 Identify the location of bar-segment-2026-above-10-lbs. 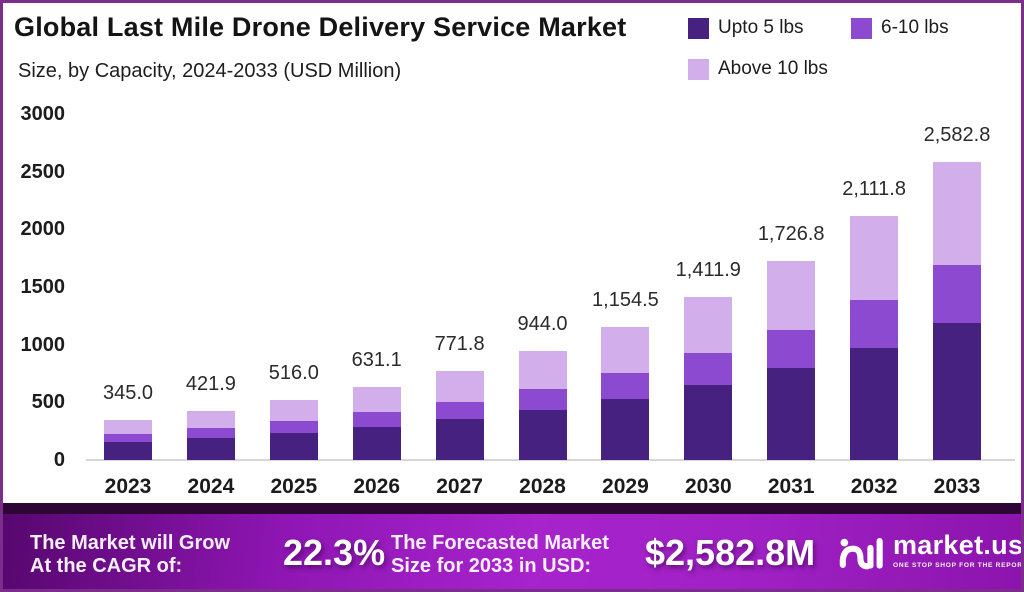
(376, 400).